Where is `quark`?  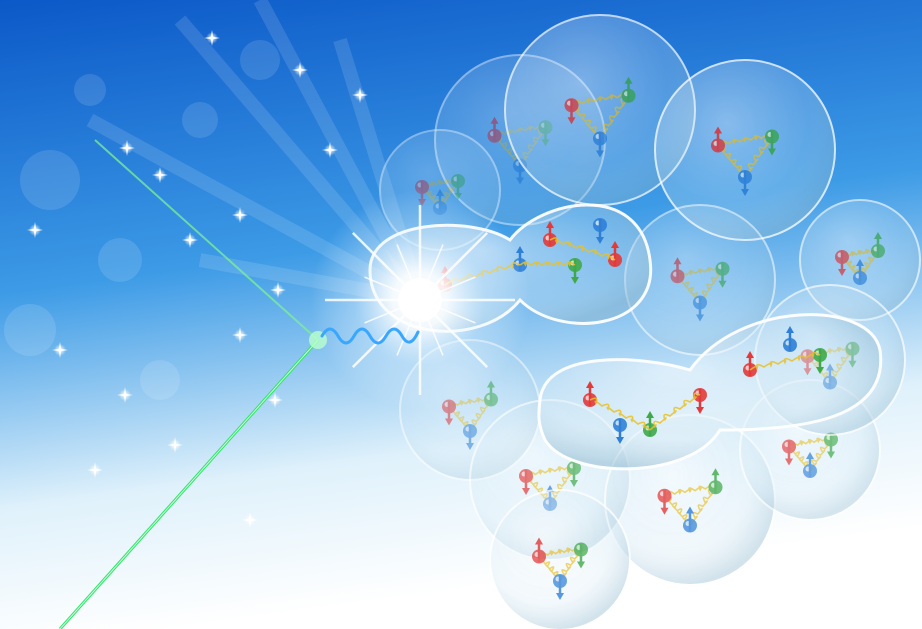 quark is located at coordinates (458, 181).